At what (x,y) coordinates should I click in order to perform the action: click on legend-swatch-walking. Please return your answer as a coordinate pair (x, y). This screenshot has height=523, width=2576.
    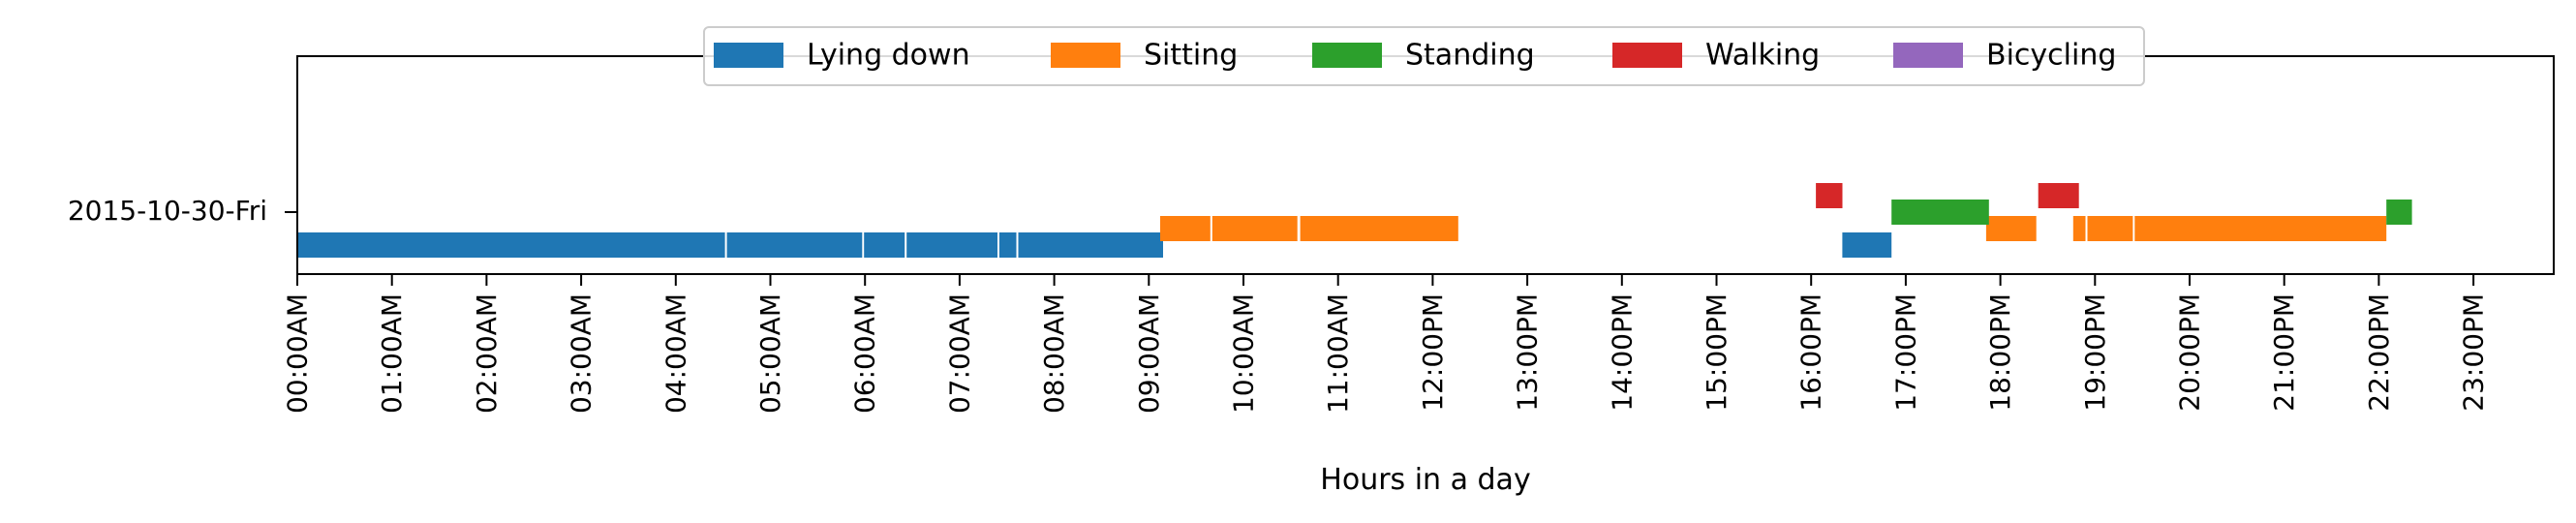
    Looking at the image, I should click on (1647, 55).